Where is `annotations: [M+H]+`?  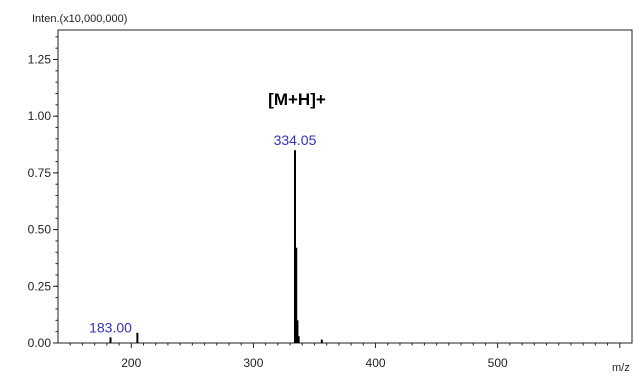
annotations: [M+H]+ is located at coordinates (297, 99).